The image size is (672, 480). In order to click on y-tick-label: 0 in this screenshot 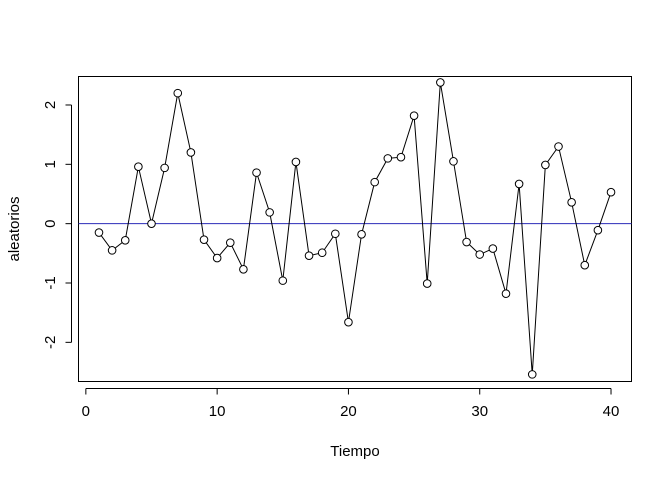, I will do `click(50, 223)`.